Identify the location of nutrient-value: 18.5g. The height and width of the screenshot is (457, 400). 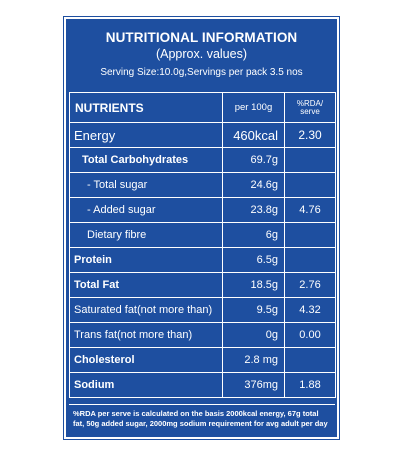
(253, 285).